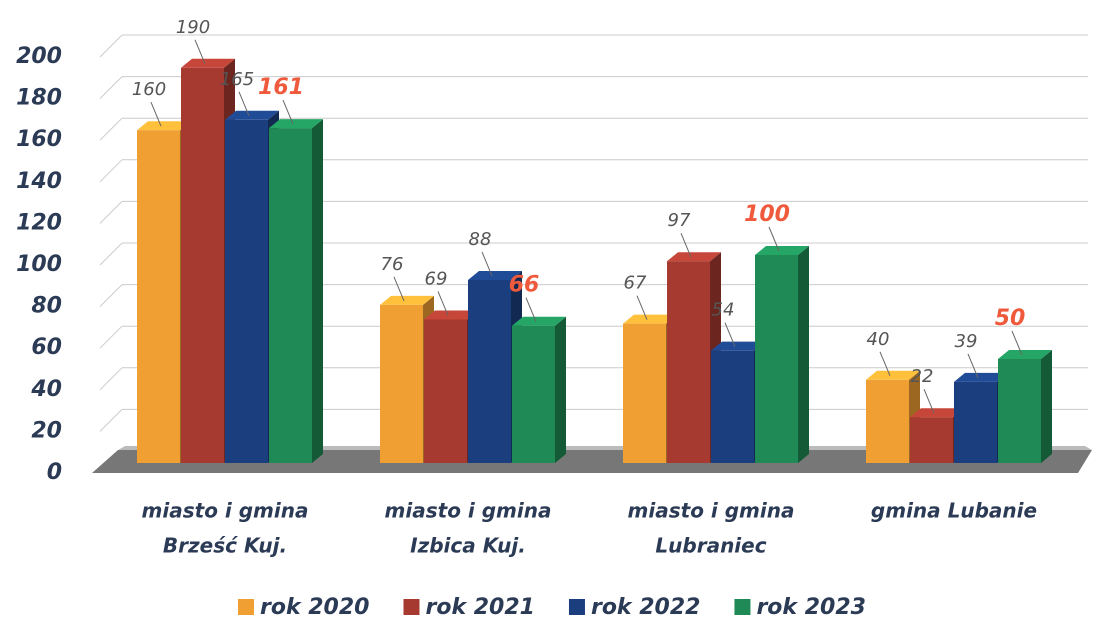 This screenshot has width=1093, height=624. Describe the element at coordinates (46, 347) in the screenshot. I see `y-tick-label: 60` at that location.